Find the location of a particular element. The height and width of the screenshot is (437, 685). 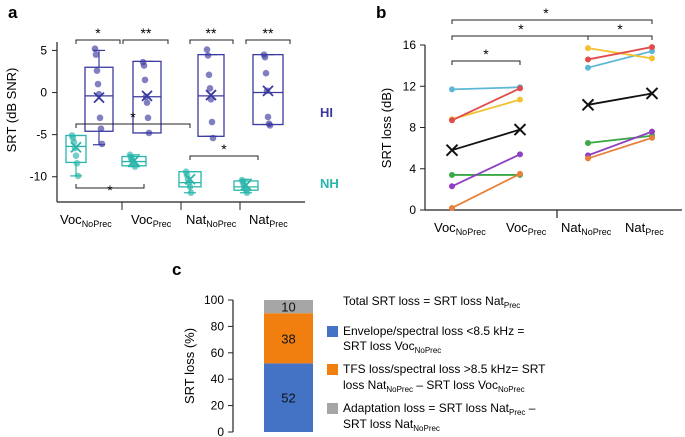

b-significance-brackets is located at coordinates (552, 42).